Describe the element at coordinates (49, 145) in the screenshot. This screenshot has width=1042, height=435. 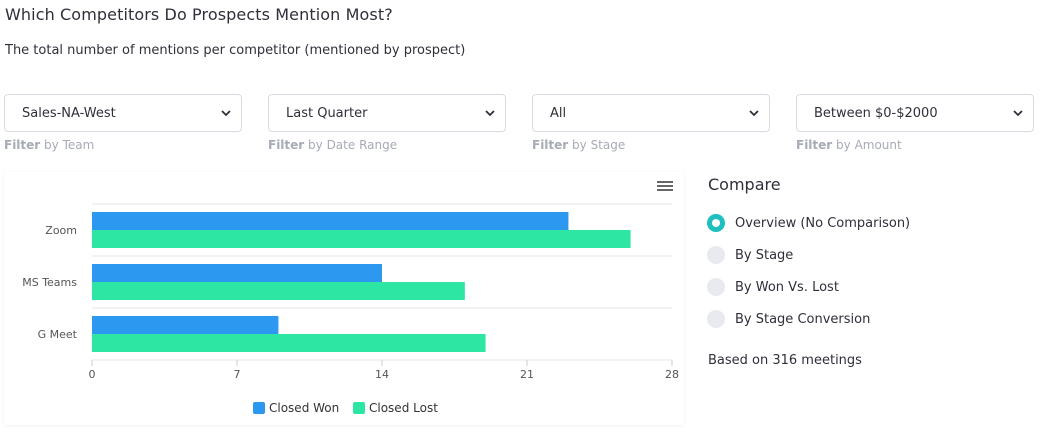
I see `team-filter-label: Filter by Team` at that location.